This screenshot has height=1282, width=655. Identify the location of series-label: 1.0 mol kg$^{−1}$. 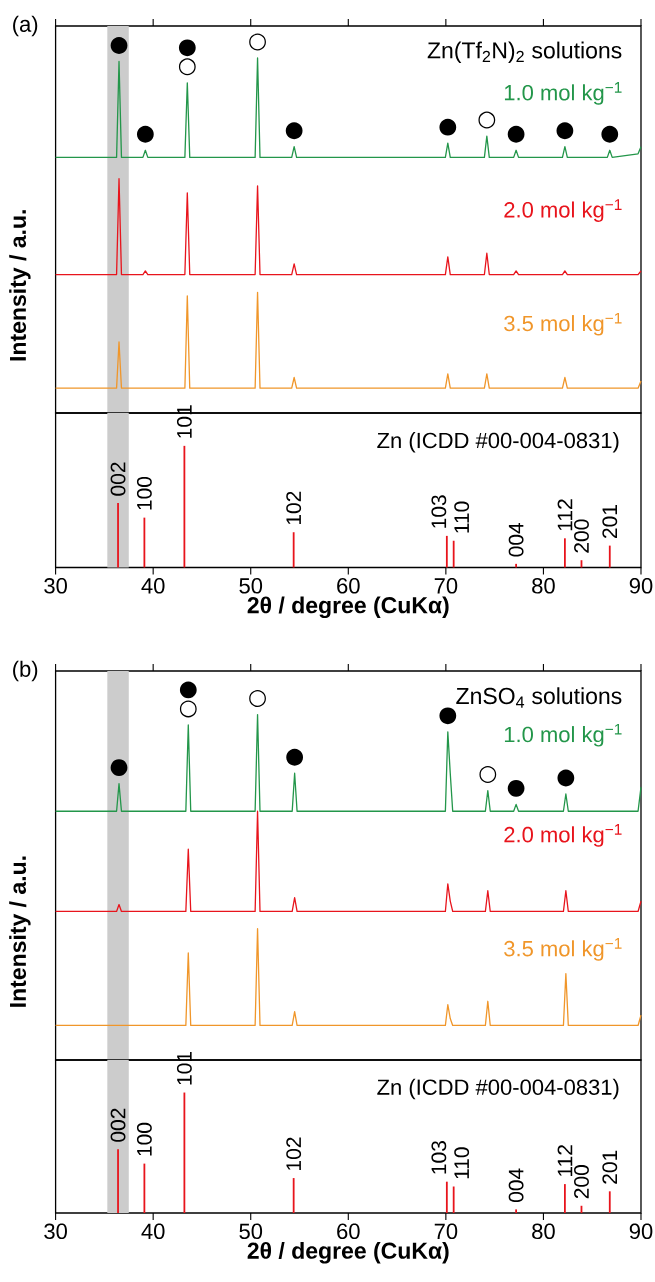
(563, 93).